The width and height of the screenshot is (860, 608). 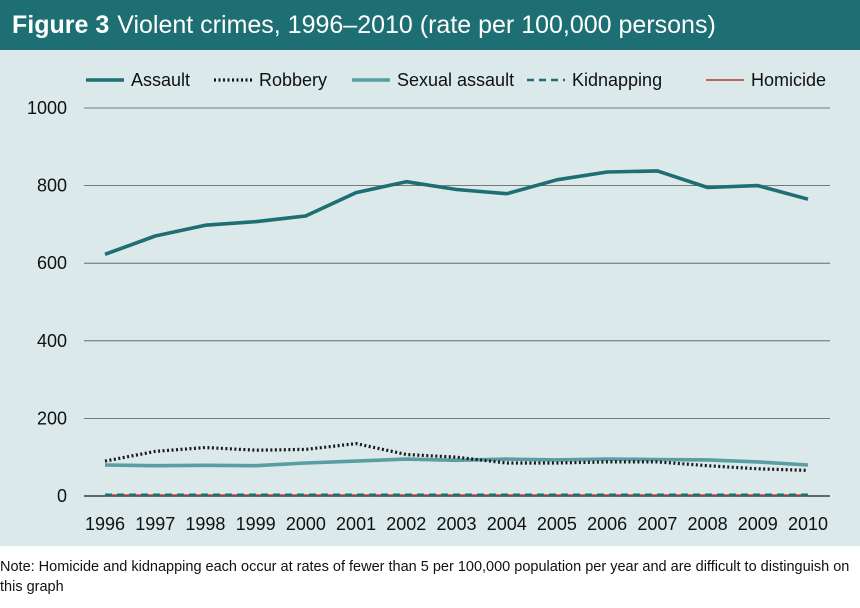 I want to click on x-tick-label: 2006, so click(x=607, y=524).